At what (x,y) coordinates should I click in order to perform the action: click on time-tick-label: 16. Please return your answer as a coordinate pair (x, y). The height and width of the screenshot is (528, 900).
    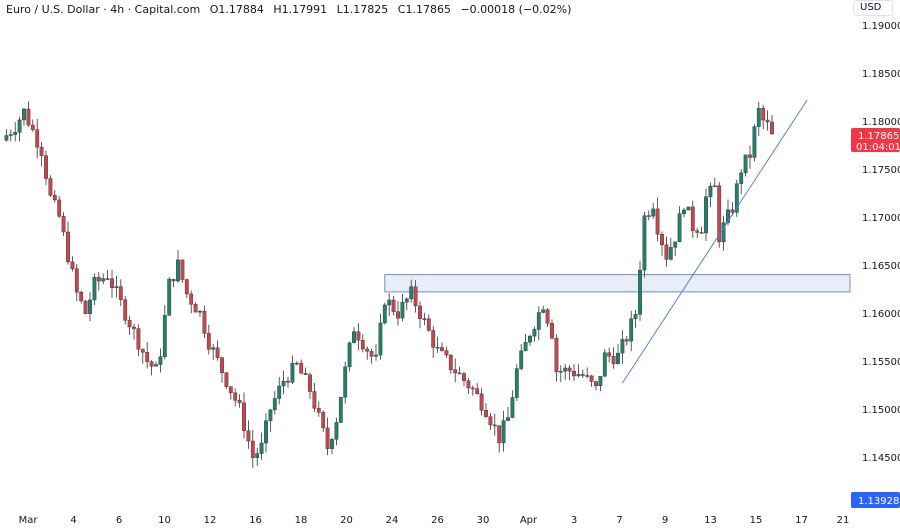
    Looking at the image, I should click on (255, 520).